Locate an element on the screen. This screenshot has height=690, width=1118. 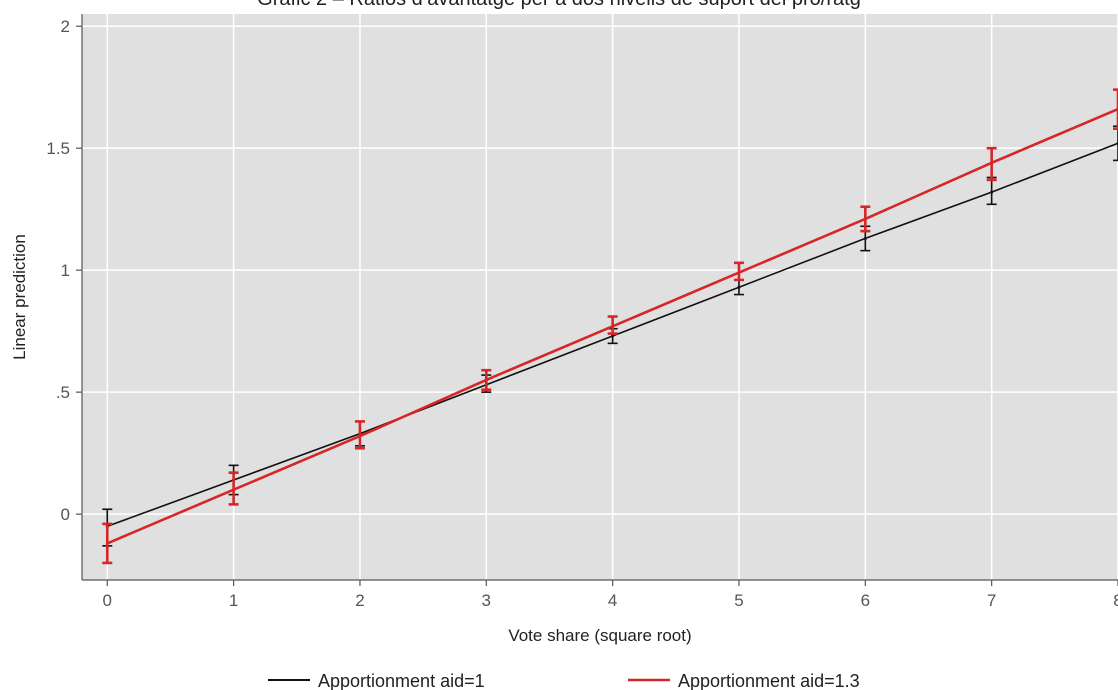
legend-label: Apportionment aid=1 is located at coordinates (401, 680).